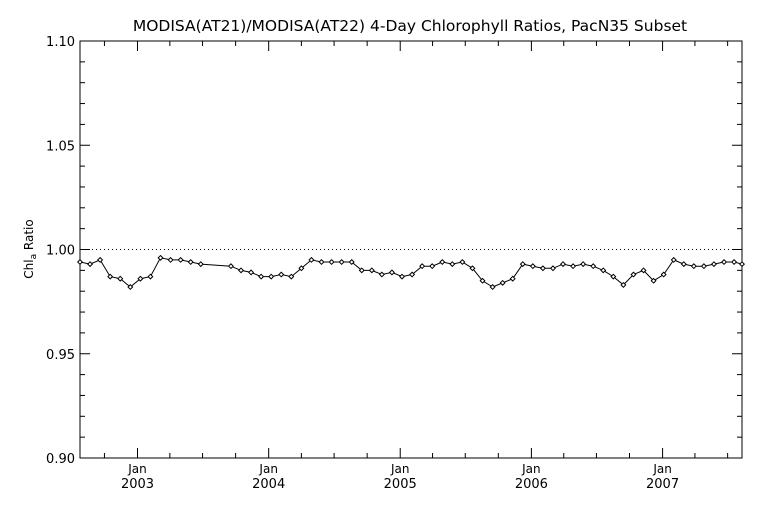 Image resolution: width=768 pixels, height=512 pixels. I want to click on x-tick-year-label: 2007, so click(662, 484).